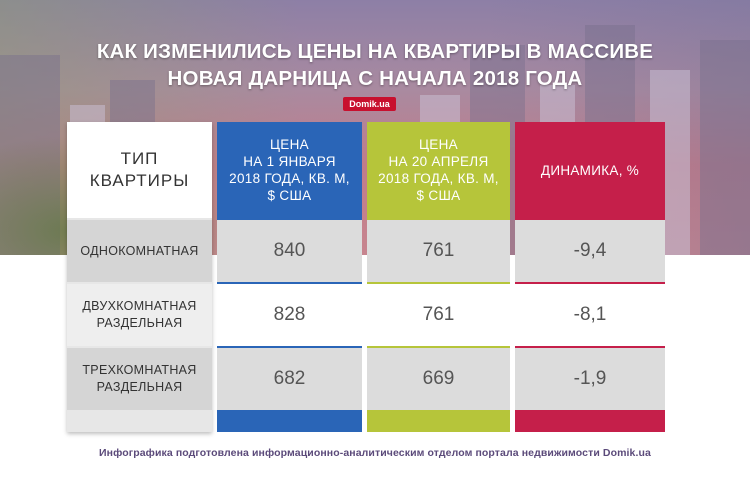  I want to click on header-apartment-type: ТИП КВАРТИРЫ, so click(139, 170).